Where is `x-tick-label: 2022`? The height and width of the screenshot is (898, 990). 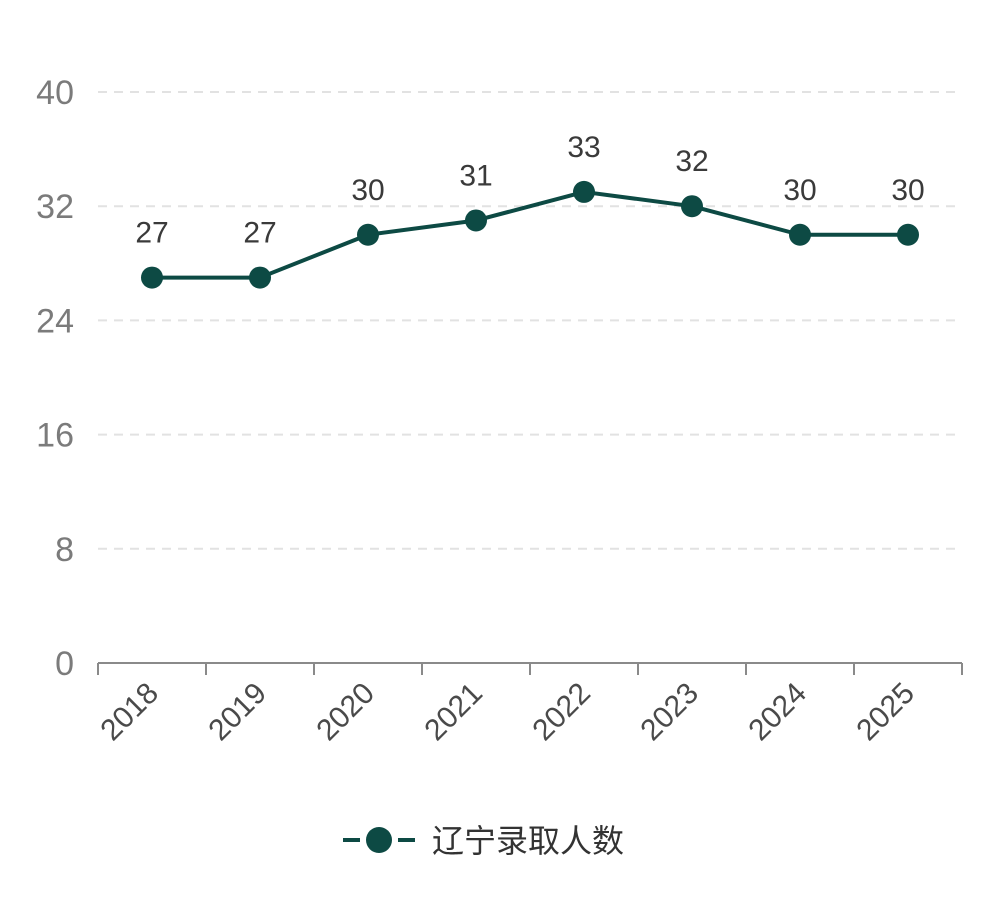
x-tick-label: 2022 is located at coordinates (561, 712).